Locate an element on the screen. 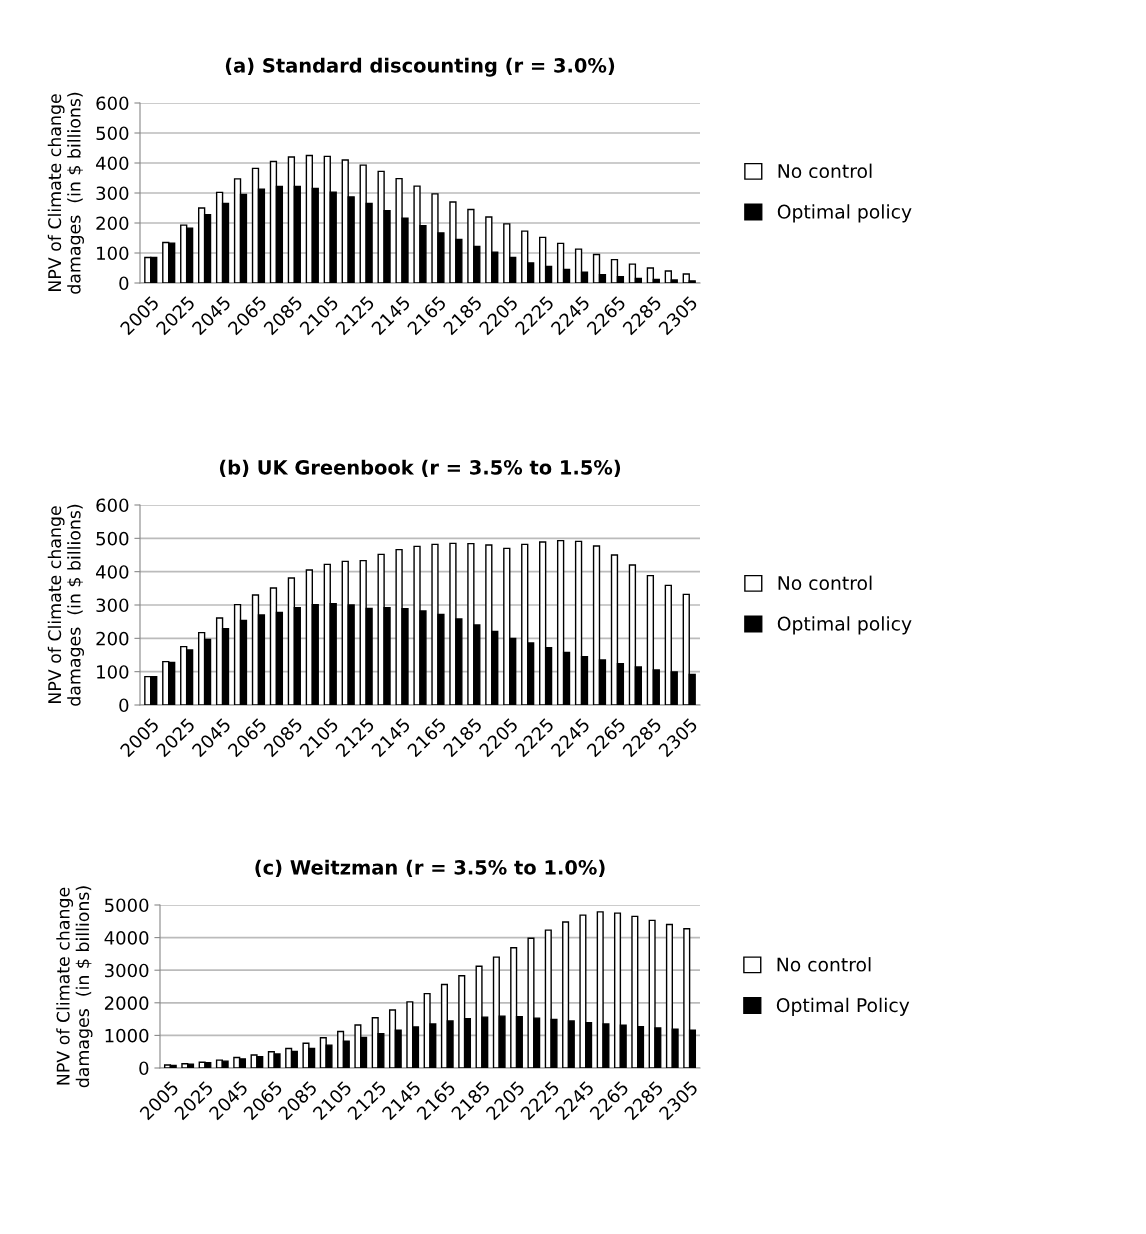  legend-label: Optimal Policy is located at coordinates (843, 1006).